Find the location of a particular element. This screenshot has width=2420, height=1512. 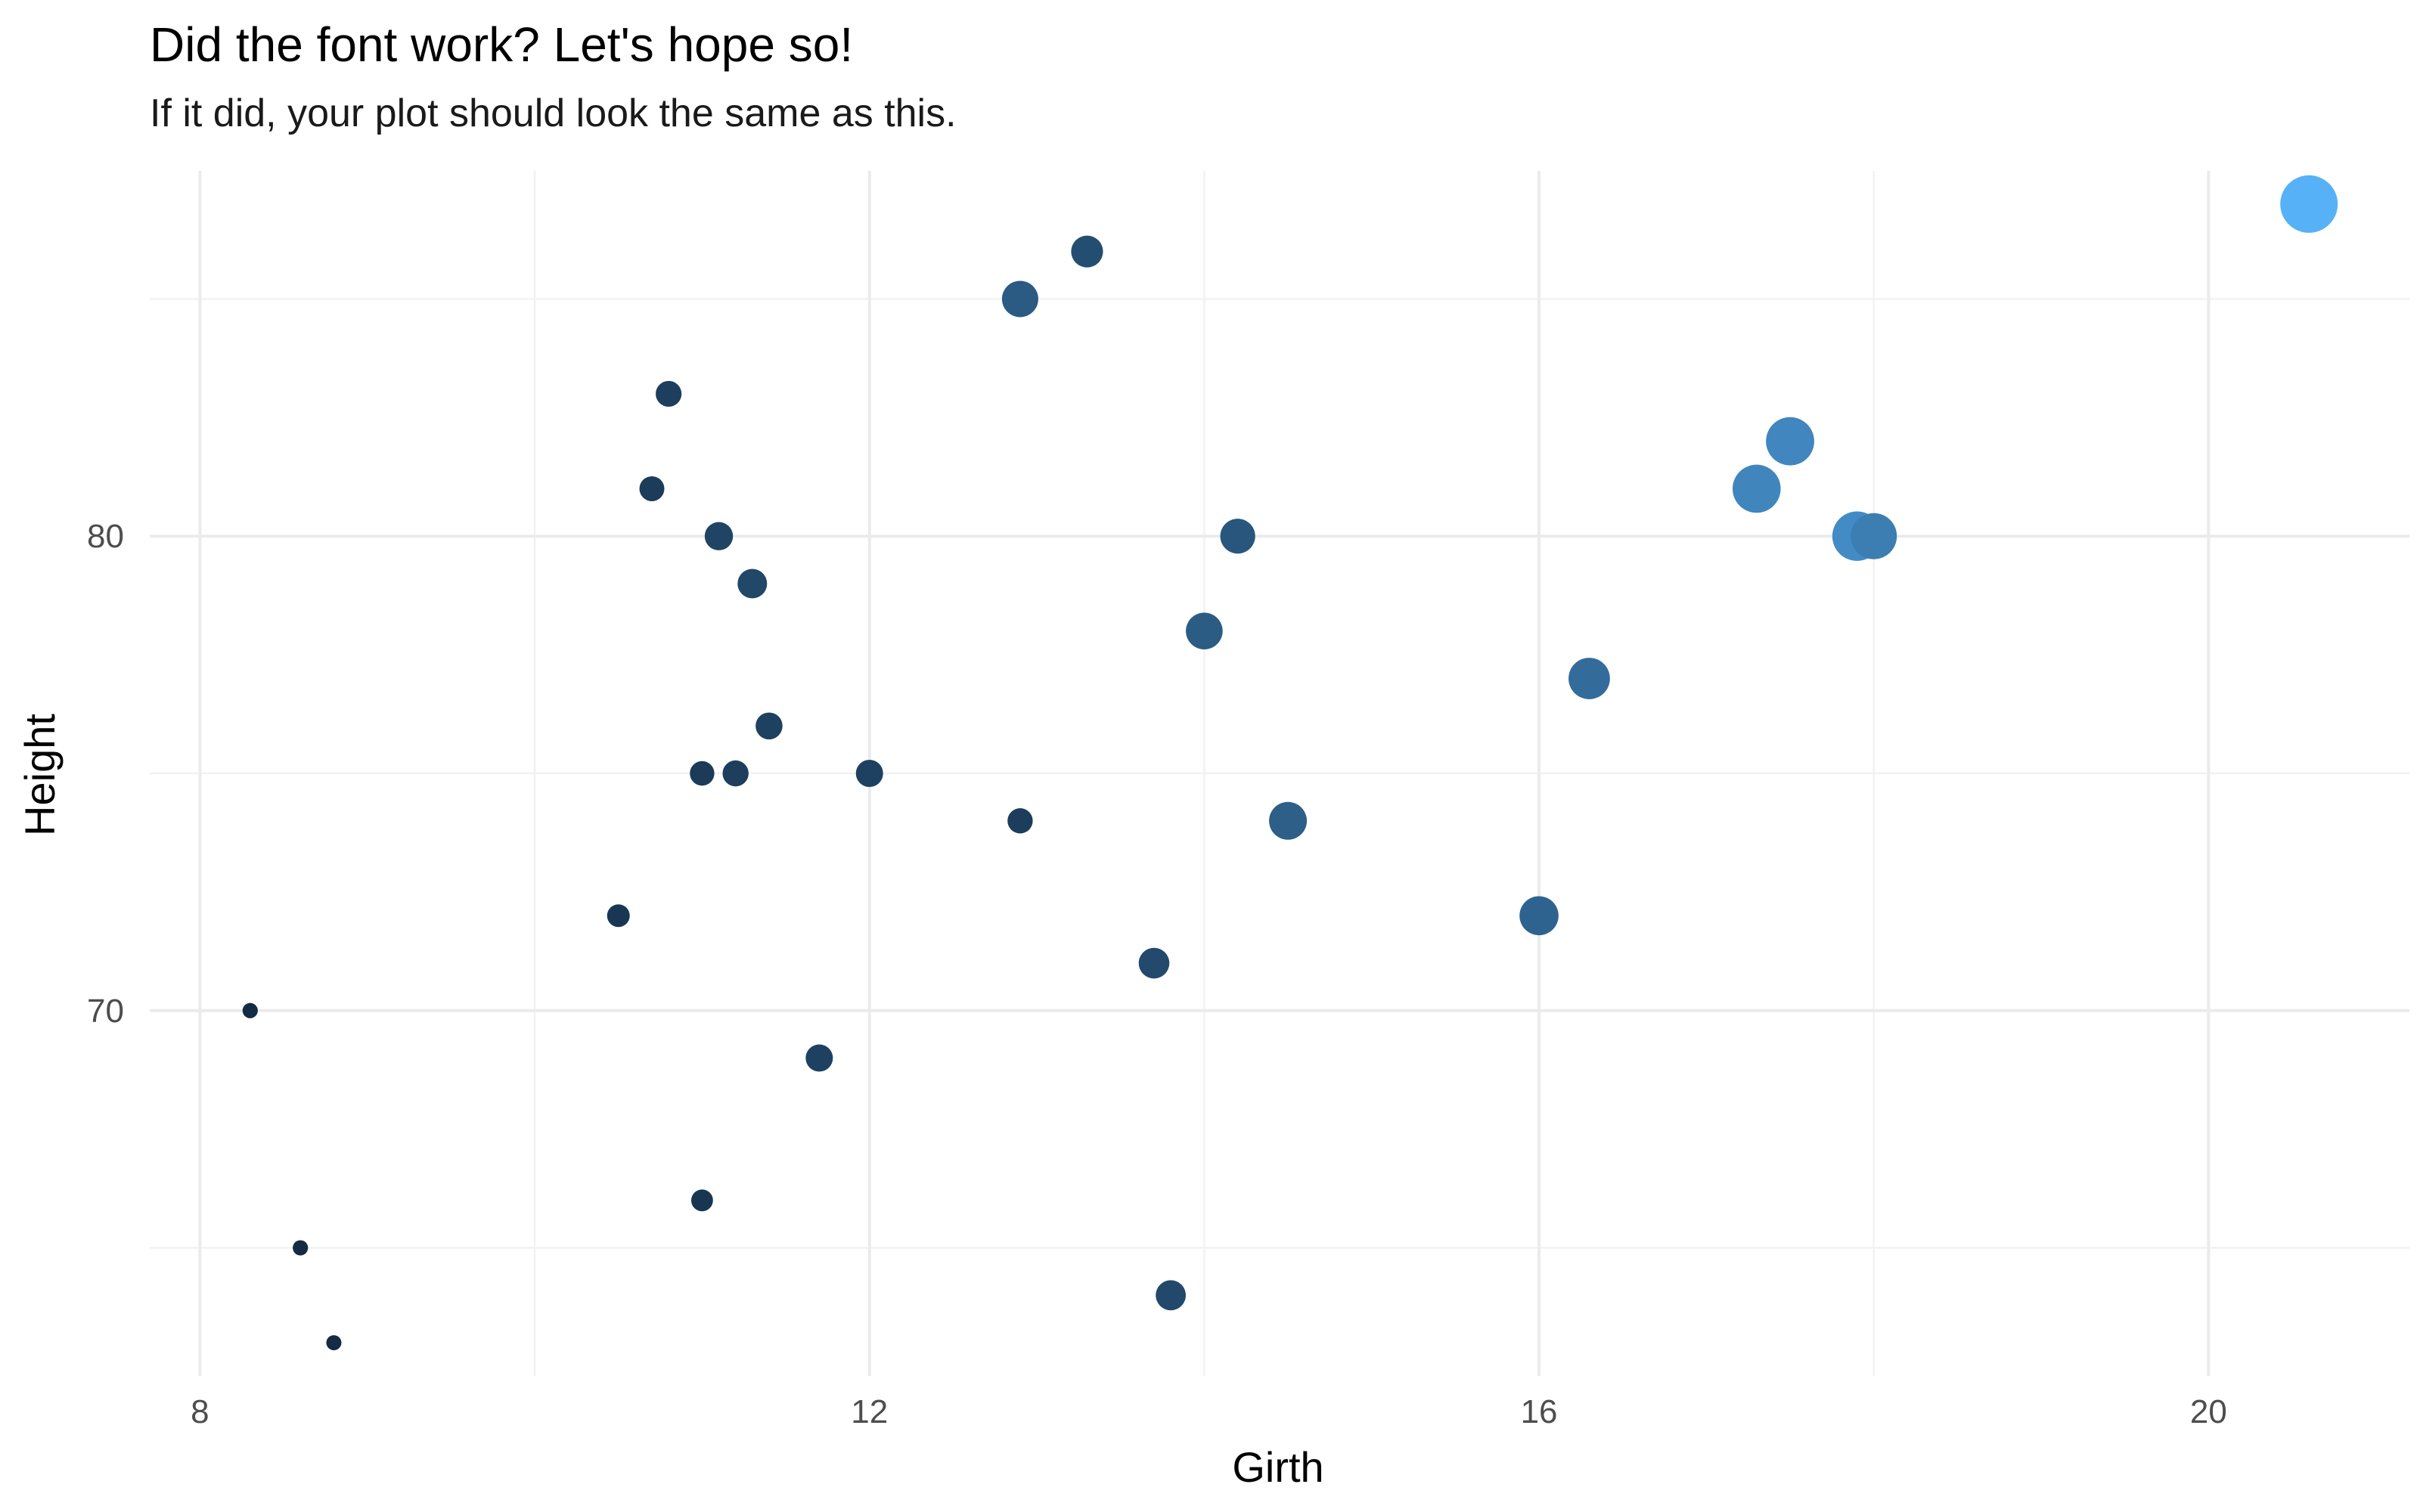

x-tick-labels: 8 12 16 20 is located at coordinates (1209, 1411).